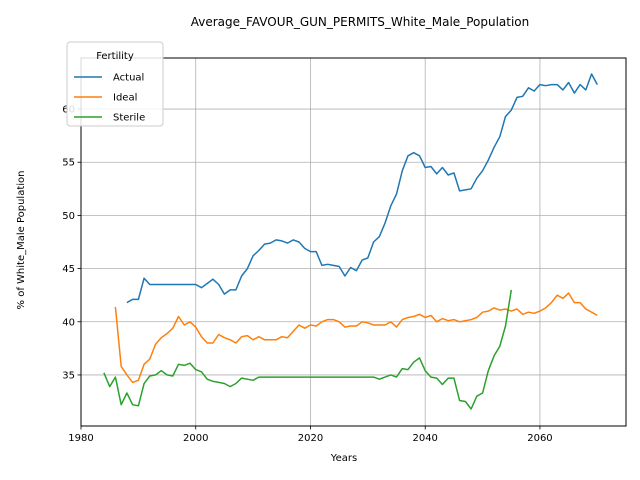  I want to click on series-line-ideal, so click(356, 338).